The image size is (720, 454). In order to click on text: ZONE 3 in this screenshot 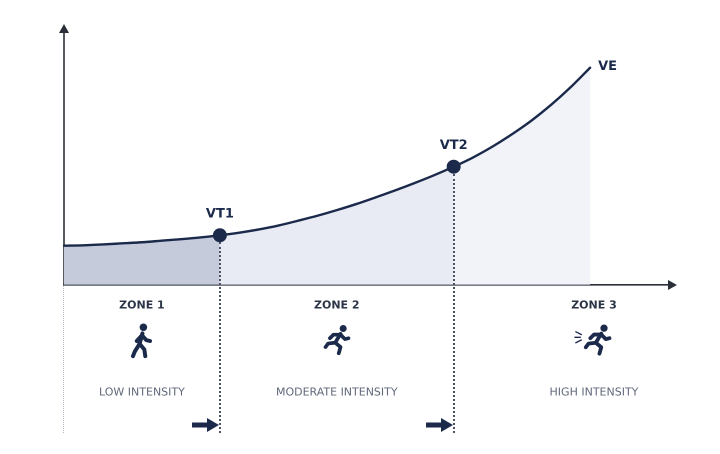, I will do `click(594, 305)`.